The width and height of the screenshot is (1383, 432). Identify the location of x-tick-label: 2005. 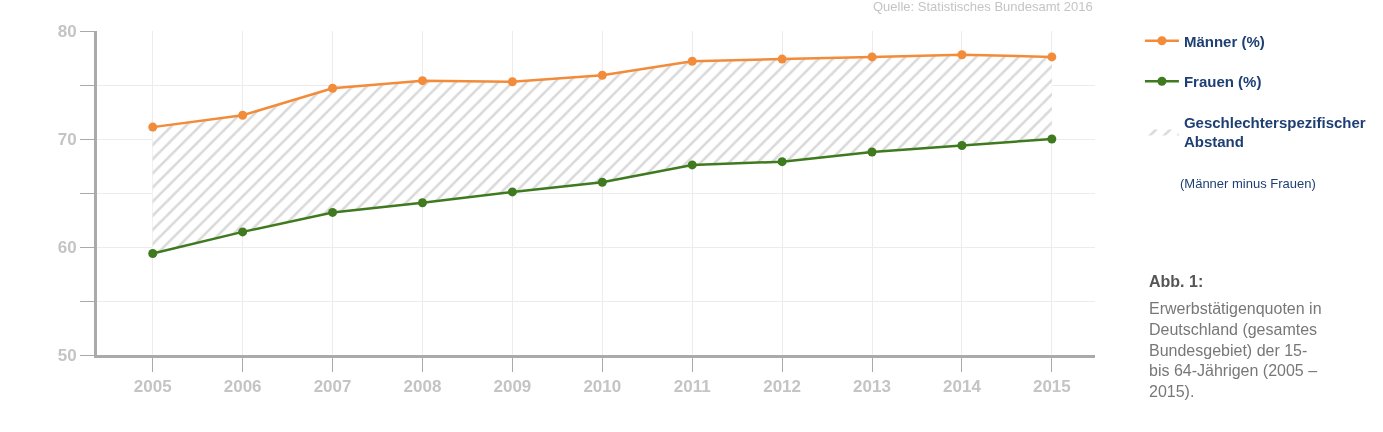
(152, 387).